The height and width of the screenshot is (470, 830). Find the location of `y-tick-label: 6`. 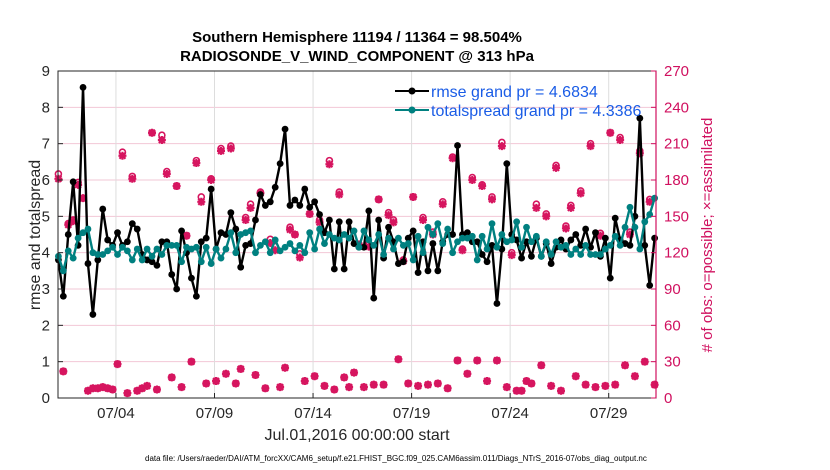

y-tick-label: 6 is located at coordinates (46, 180).